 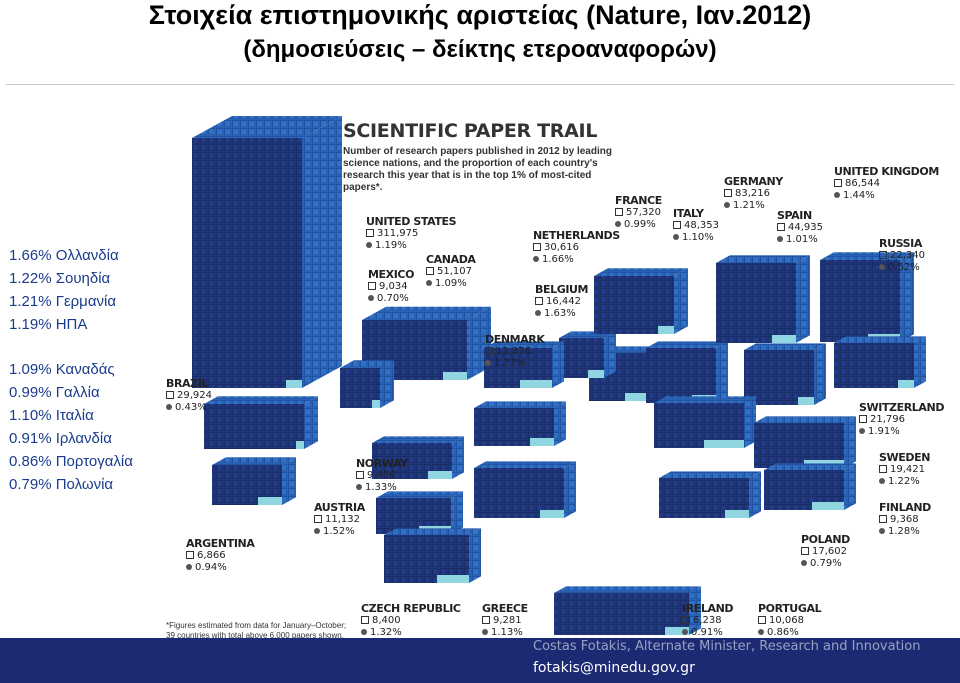 I want to click on top1-value: 1.21%, so click(x=749, y=205).